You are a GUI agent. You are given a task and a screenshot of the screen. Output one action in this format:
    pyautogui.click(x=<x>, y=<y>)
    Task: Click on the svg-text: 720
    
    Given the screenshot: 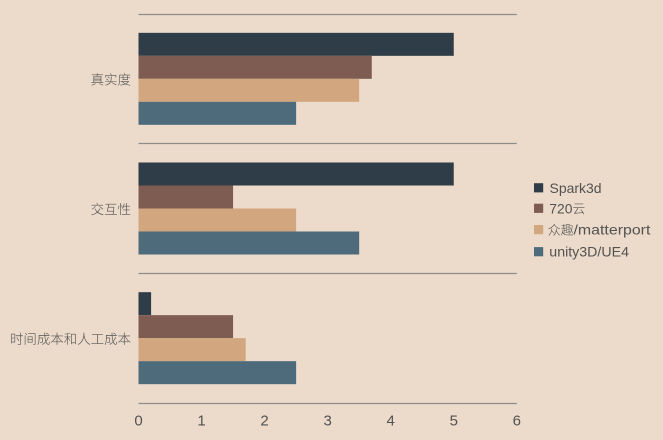 What is the action you would take?
    pyautogui.click(x=560, y=208)
    